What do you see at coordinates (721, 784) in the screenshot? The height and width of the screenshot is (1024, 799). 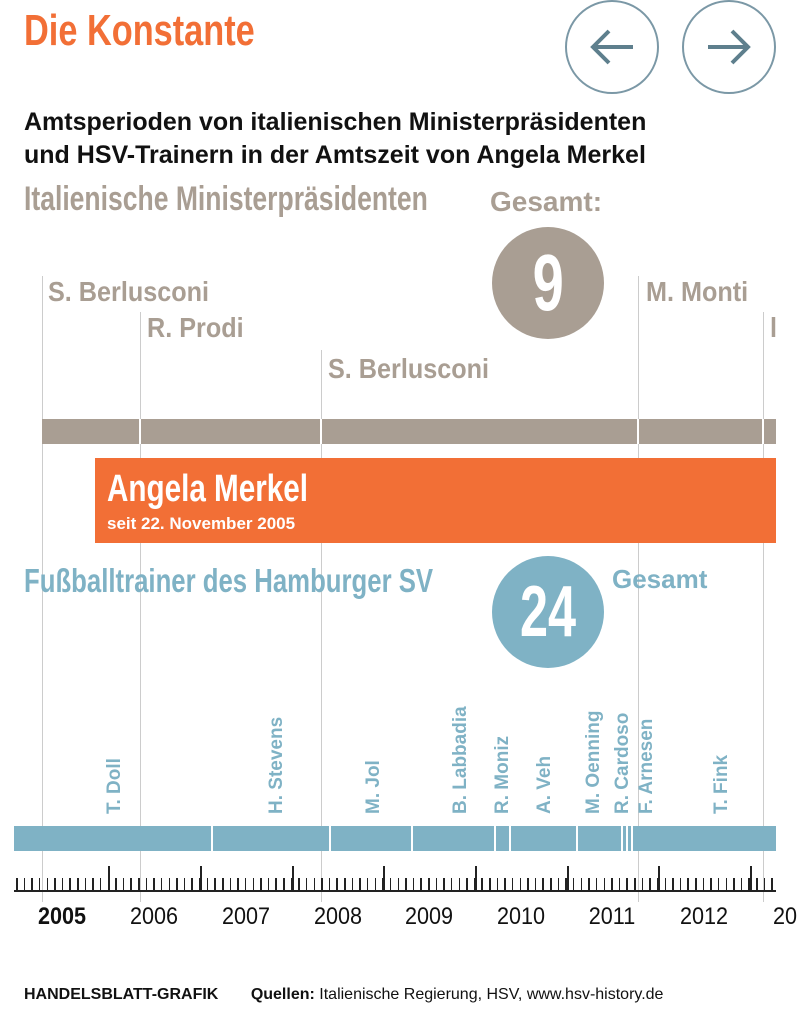 I see `trainer-label: T. Fink` at bounding box center [721, 784].